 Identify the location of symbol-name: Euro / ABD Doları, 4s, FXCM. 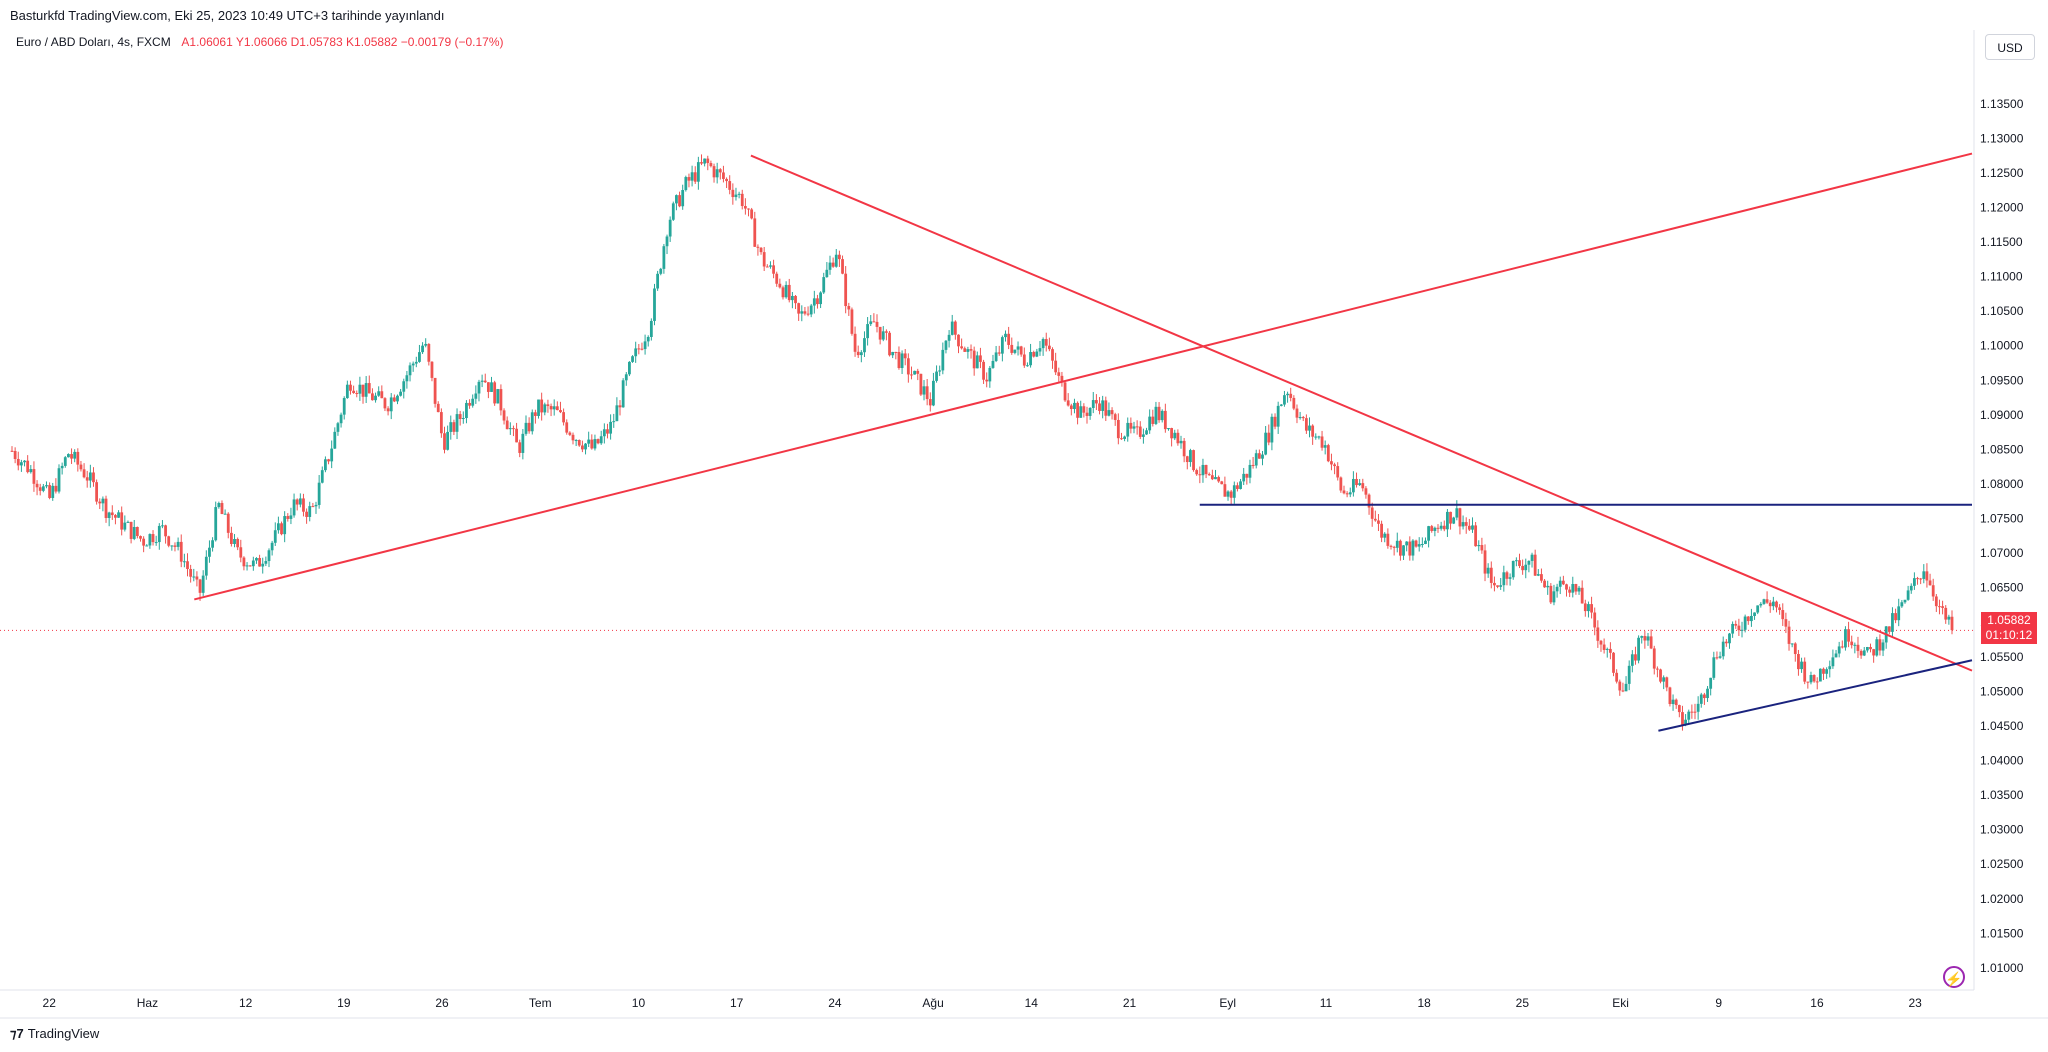
(93, 42).